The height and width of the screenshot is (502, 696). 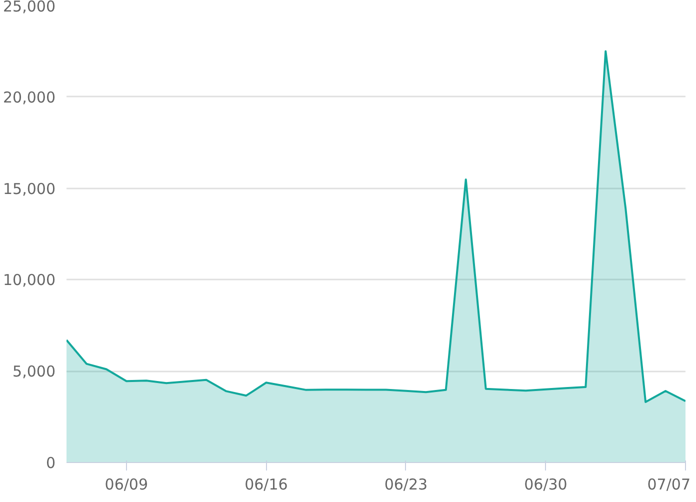 I want to click on x-tick-label: 06/30, so click(x=546, y=485).